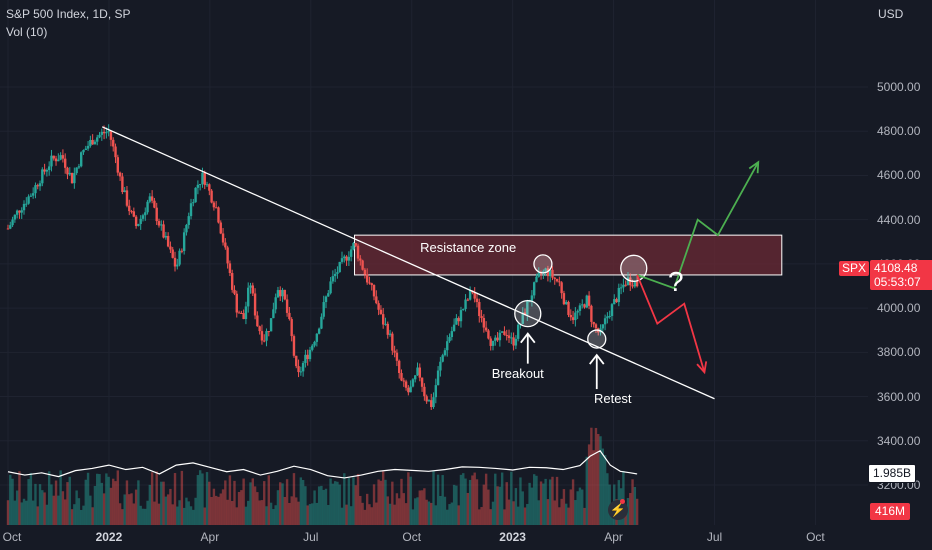 The image size is (932, 550). I want to click on x-tick-label: Jul, so click(714, 537).